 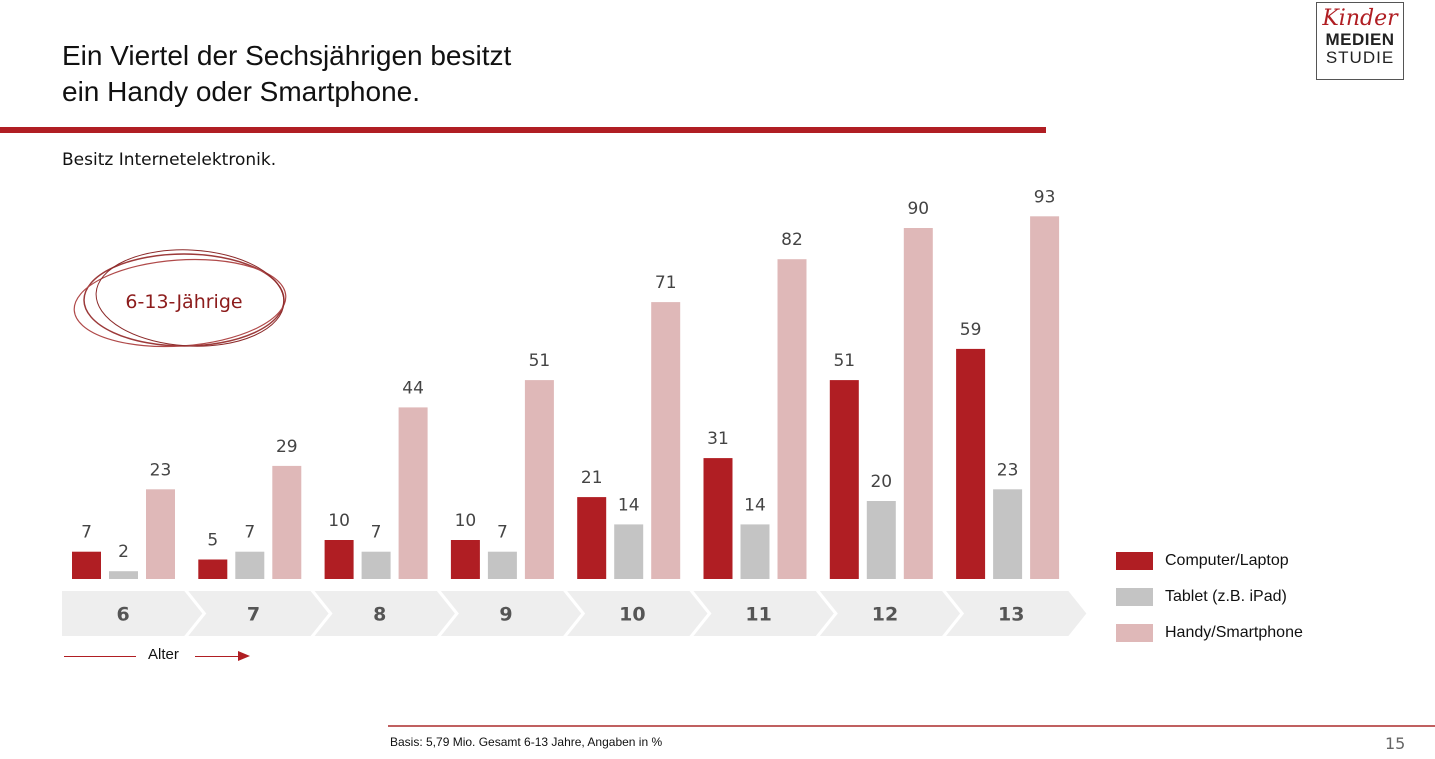 I want to click on data-label: 29, so click(x=287, y=447).